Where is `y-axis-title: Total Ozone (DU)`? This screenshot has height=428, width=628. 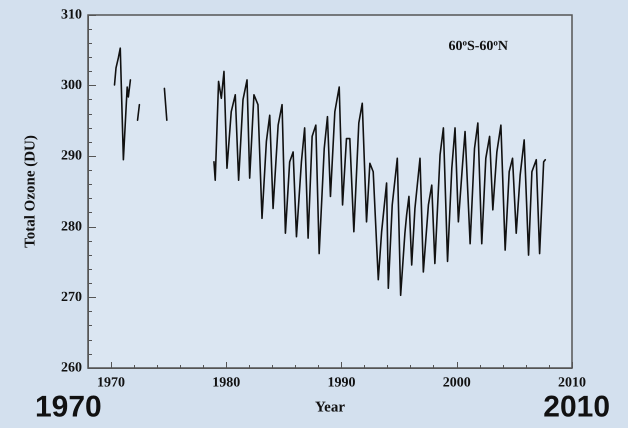
y-axis-title: Total Ozone (DU) is located at coordinates (30, 191).